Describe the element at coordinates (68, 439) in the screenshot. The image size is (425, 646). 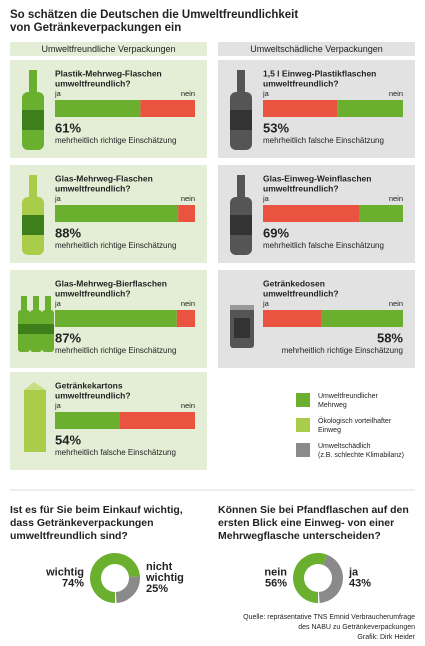
I see `result-value: 54%` at that location.